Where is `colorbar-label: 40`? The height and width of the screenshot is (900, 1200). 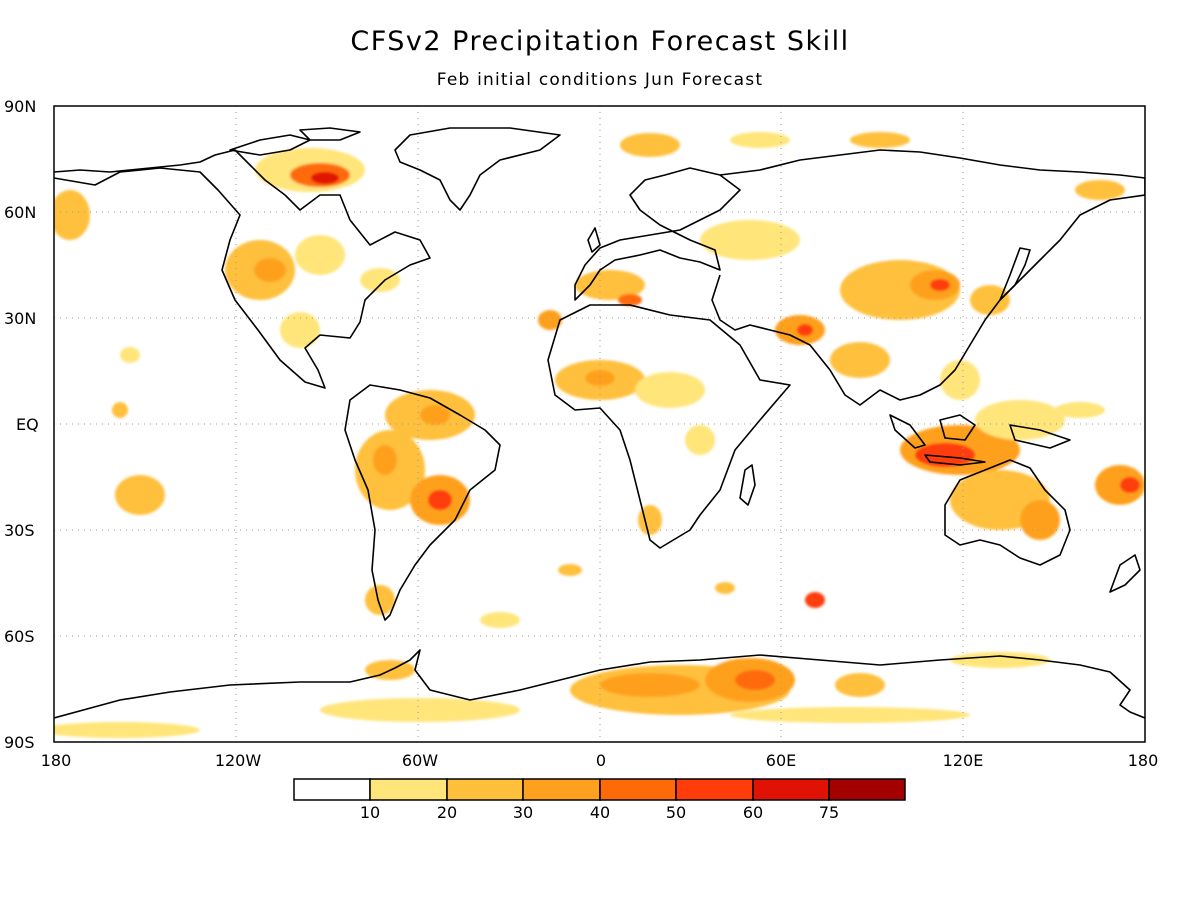 colorbar-label: 40 is located at coordinates (600, 812).